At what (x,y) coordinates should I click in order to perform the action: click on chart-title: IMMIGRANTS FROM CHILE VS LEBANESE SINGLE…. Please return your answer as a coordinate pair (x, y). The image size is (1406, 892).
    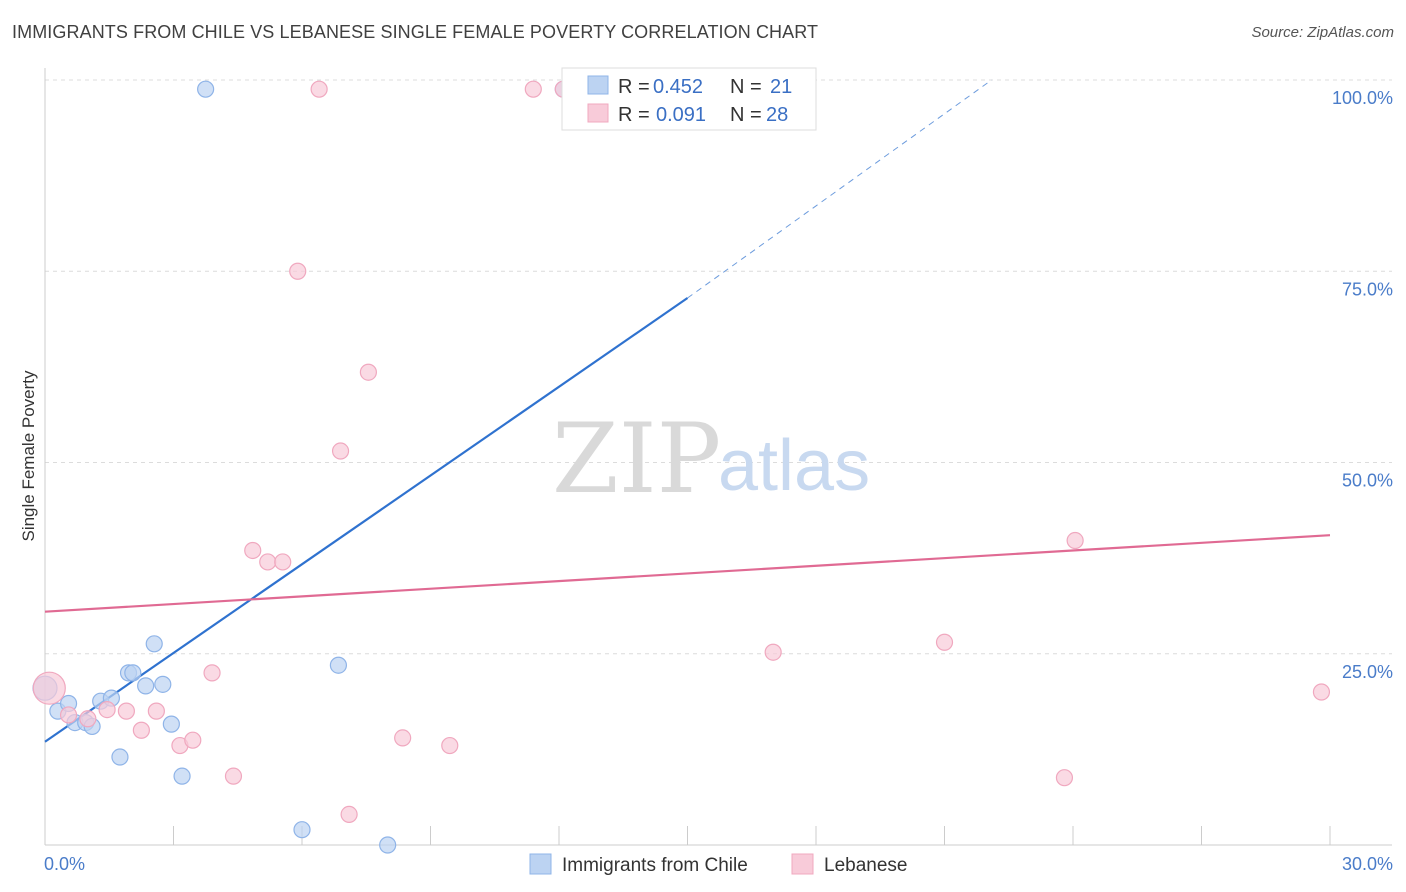
    Looking at the image, I should click on (415, 32).